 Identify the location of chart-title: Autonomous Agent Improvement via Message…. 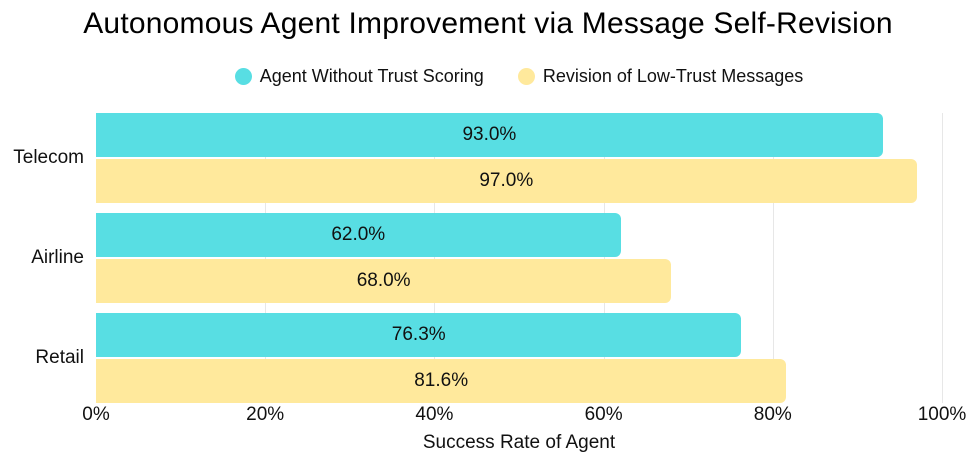
(488, 23).